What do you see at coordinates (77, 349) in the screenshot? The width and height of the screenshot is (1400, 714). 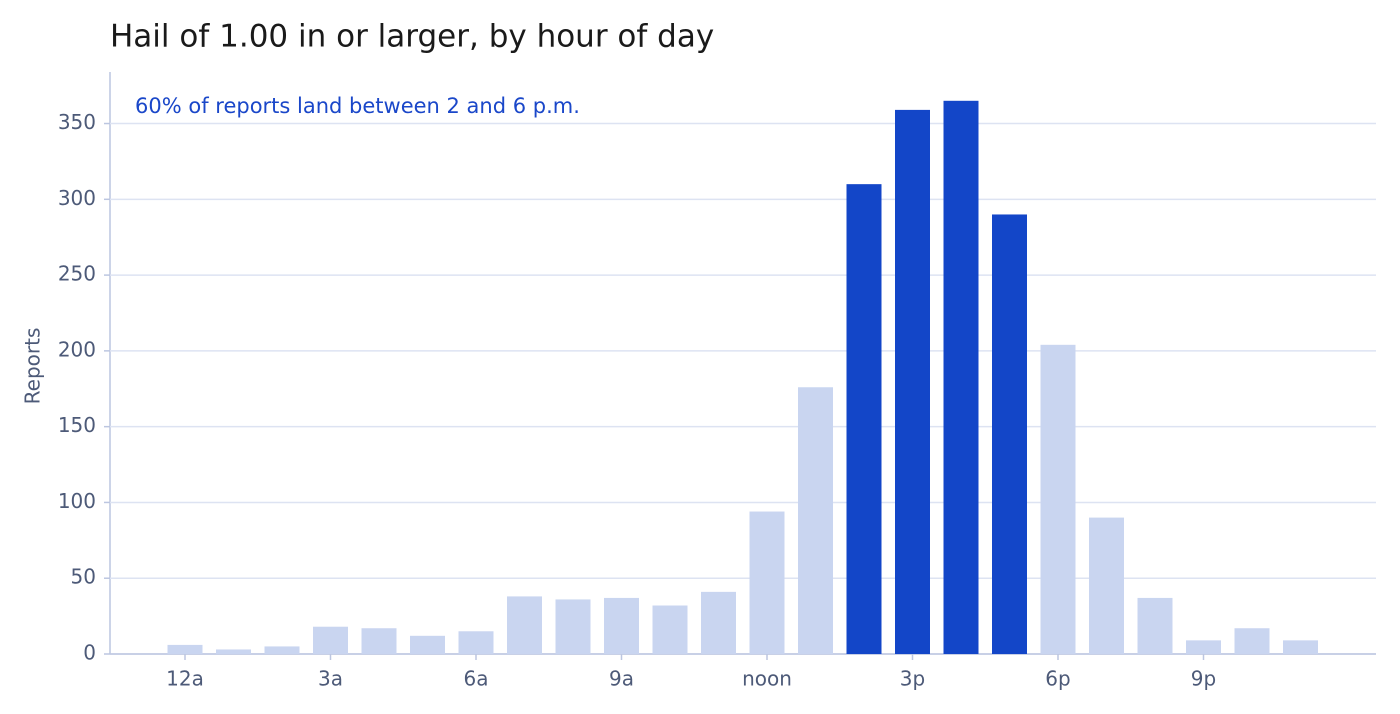 I see `y-tick-label: 200` at bounding box center [77, 349].